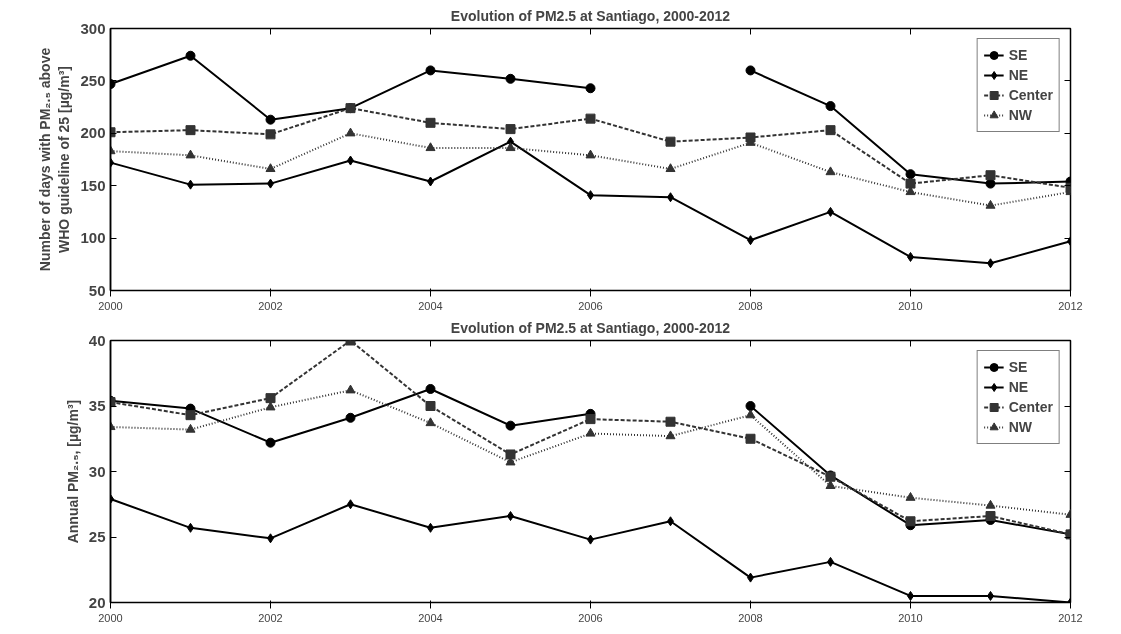 This screenshot has height=634, width=1121. Describe the element at coordinates (97, 290) in the screenshot. I see `y-tick-label: 50` at that location.